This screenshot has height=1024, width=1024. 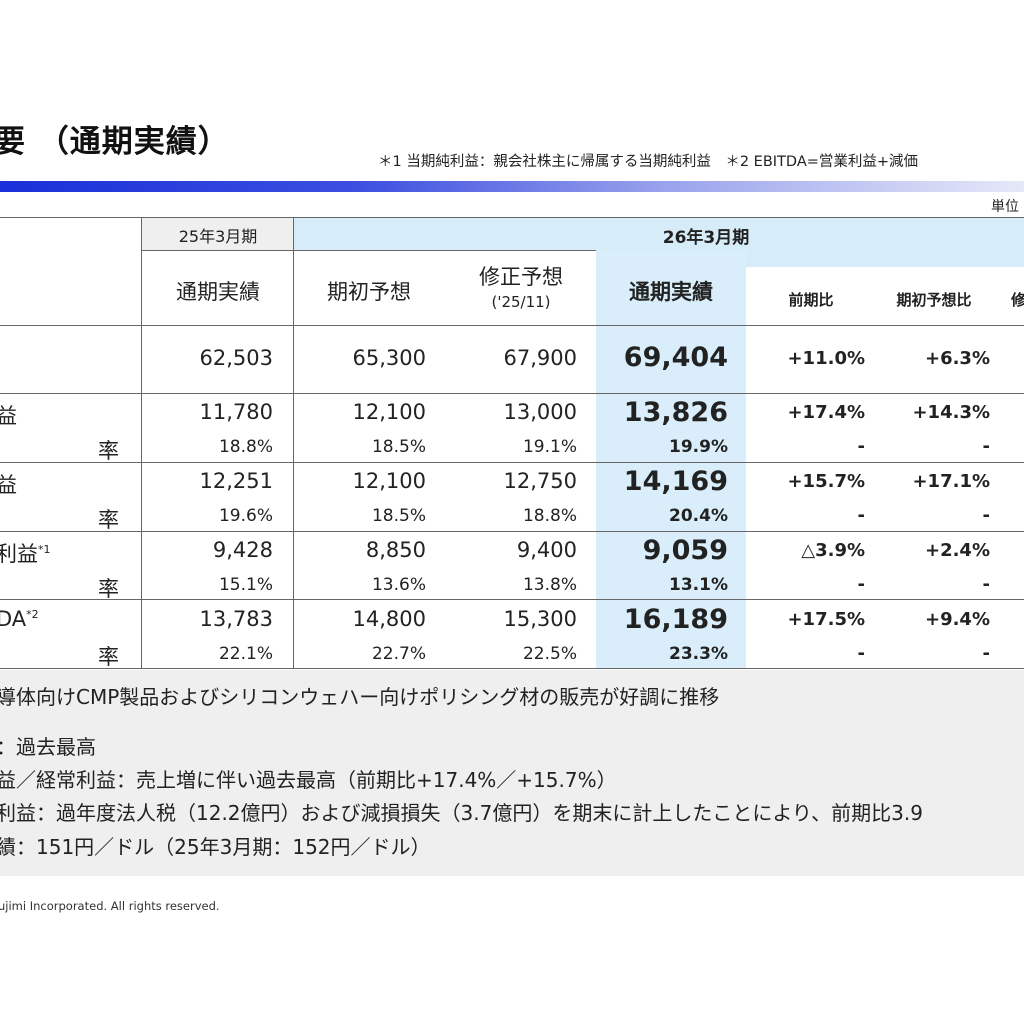 What do you see at coordinates (706, 238) in the screenshot?
I see `curr-period-header: 26年3月期` at bounding box center [706, 238].